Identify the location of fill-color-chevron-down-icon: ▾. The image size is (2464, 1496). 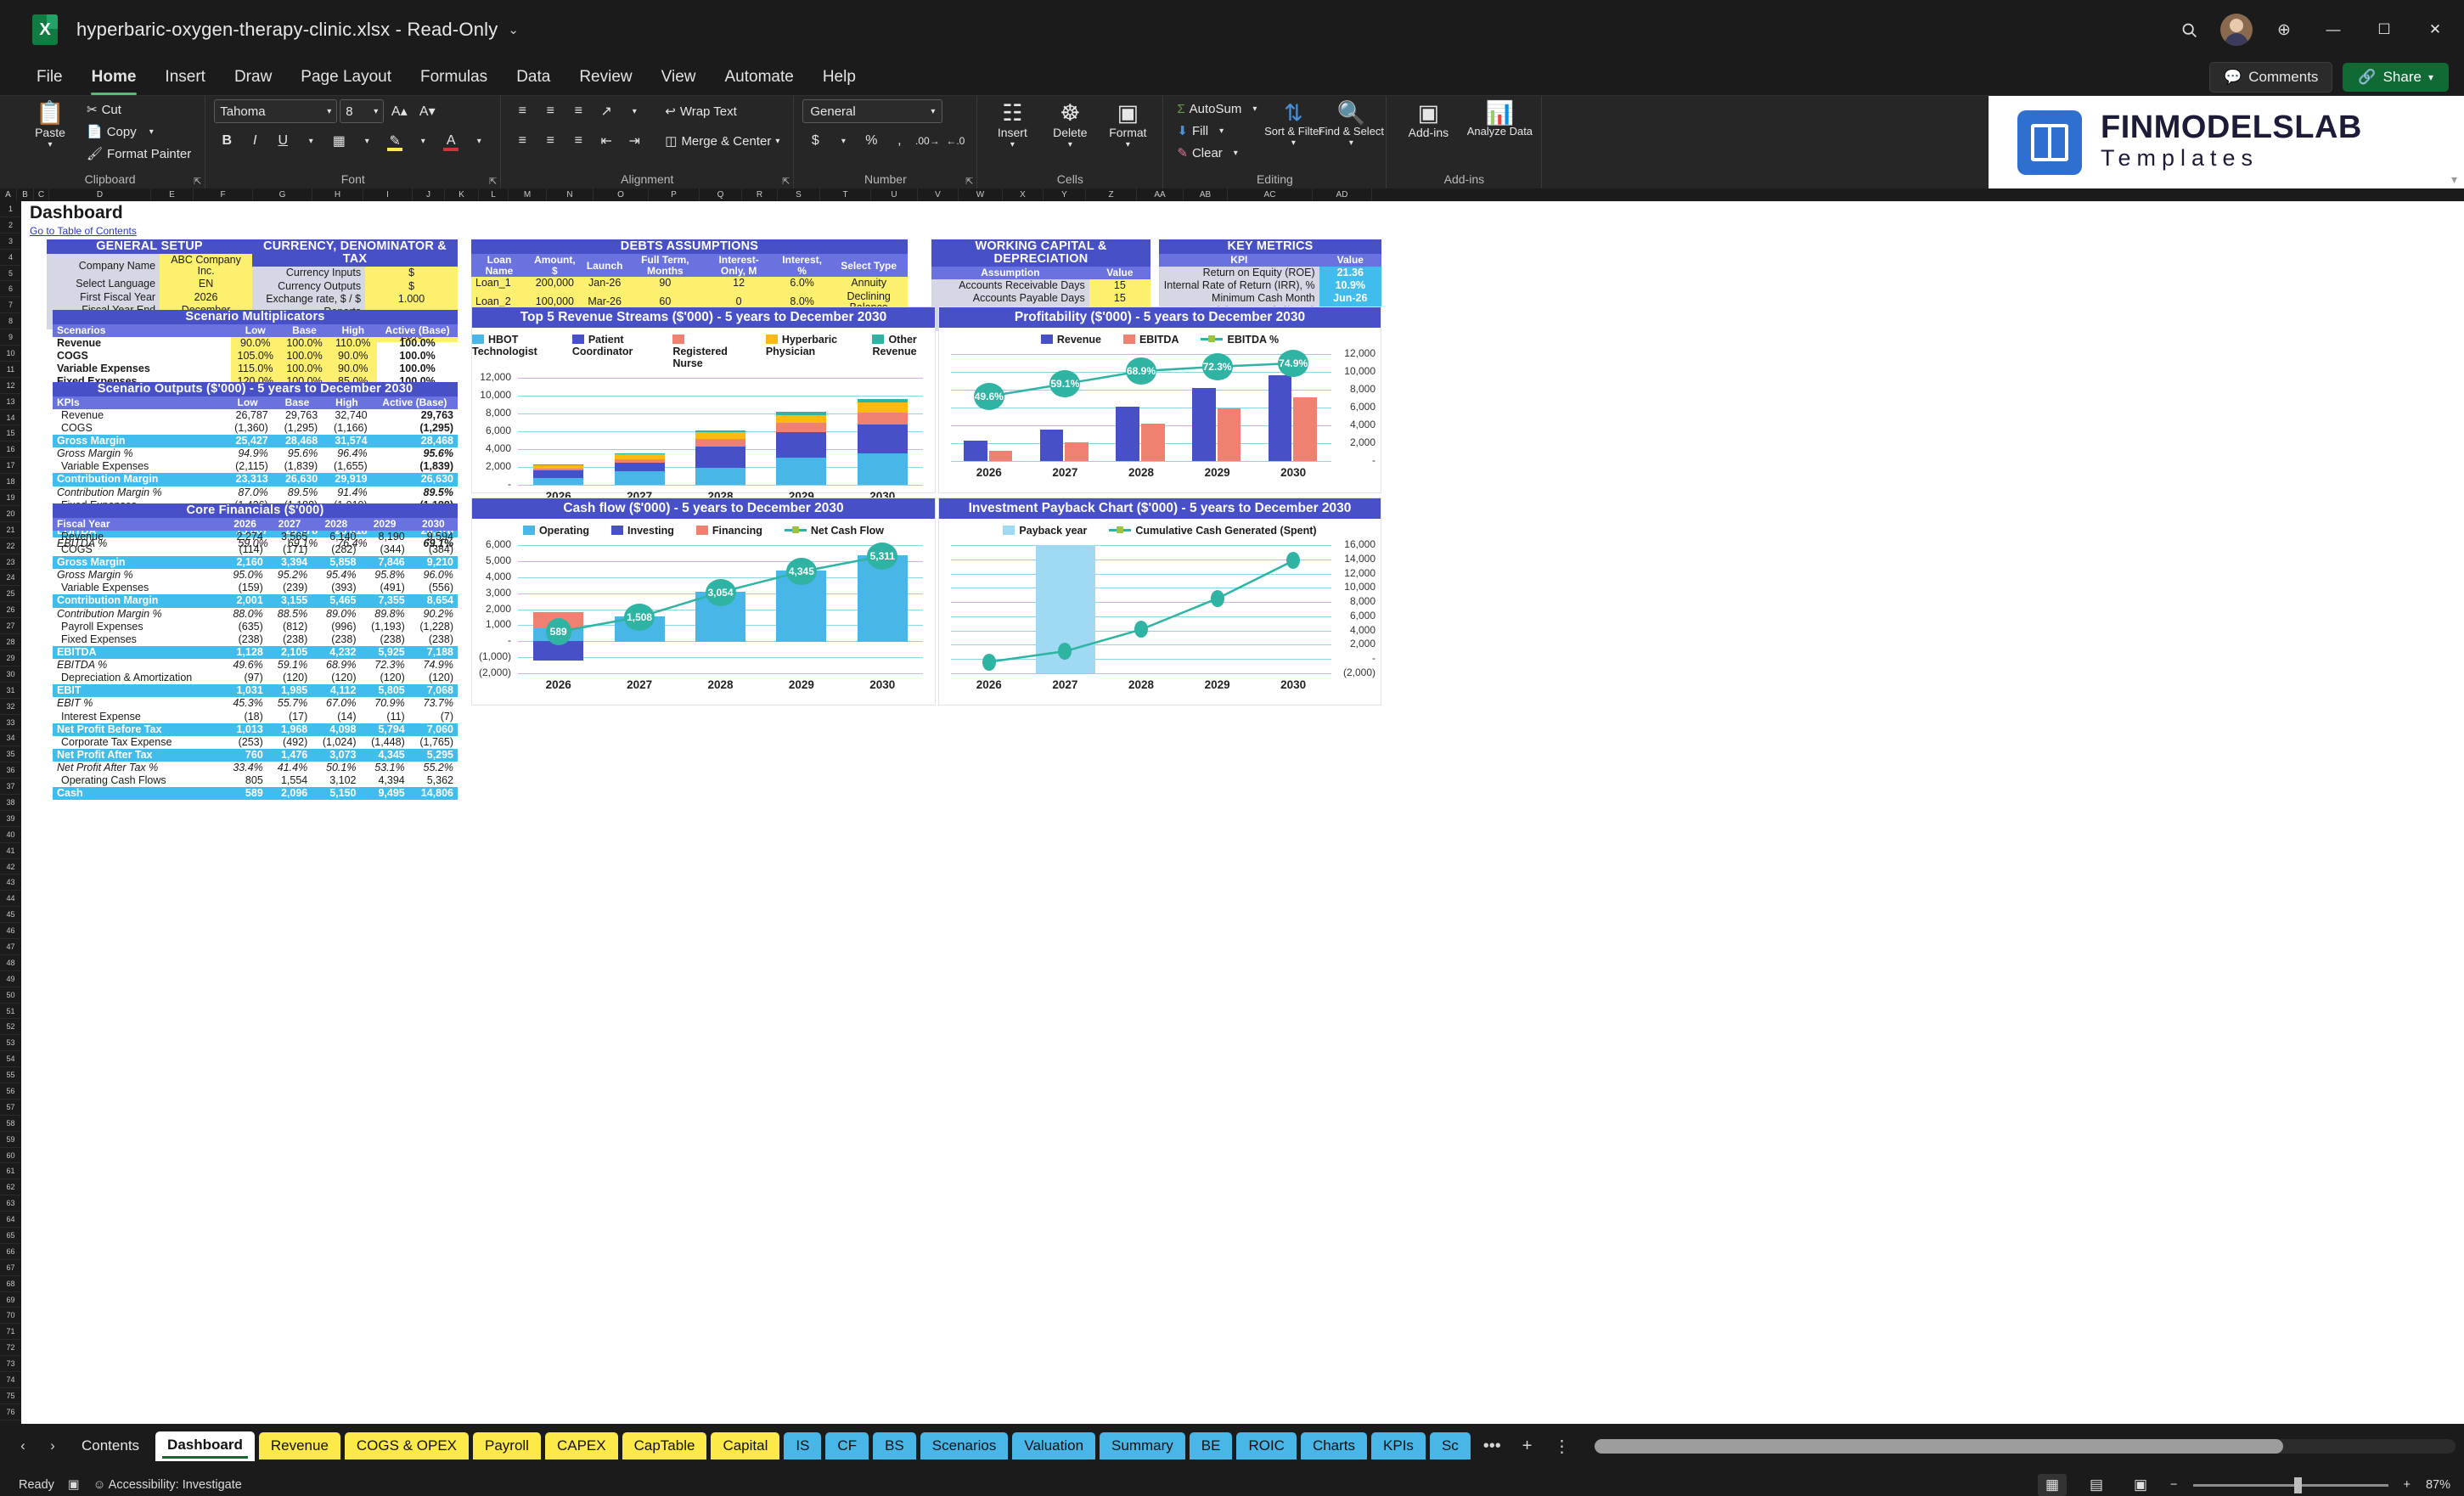
(422, 141).